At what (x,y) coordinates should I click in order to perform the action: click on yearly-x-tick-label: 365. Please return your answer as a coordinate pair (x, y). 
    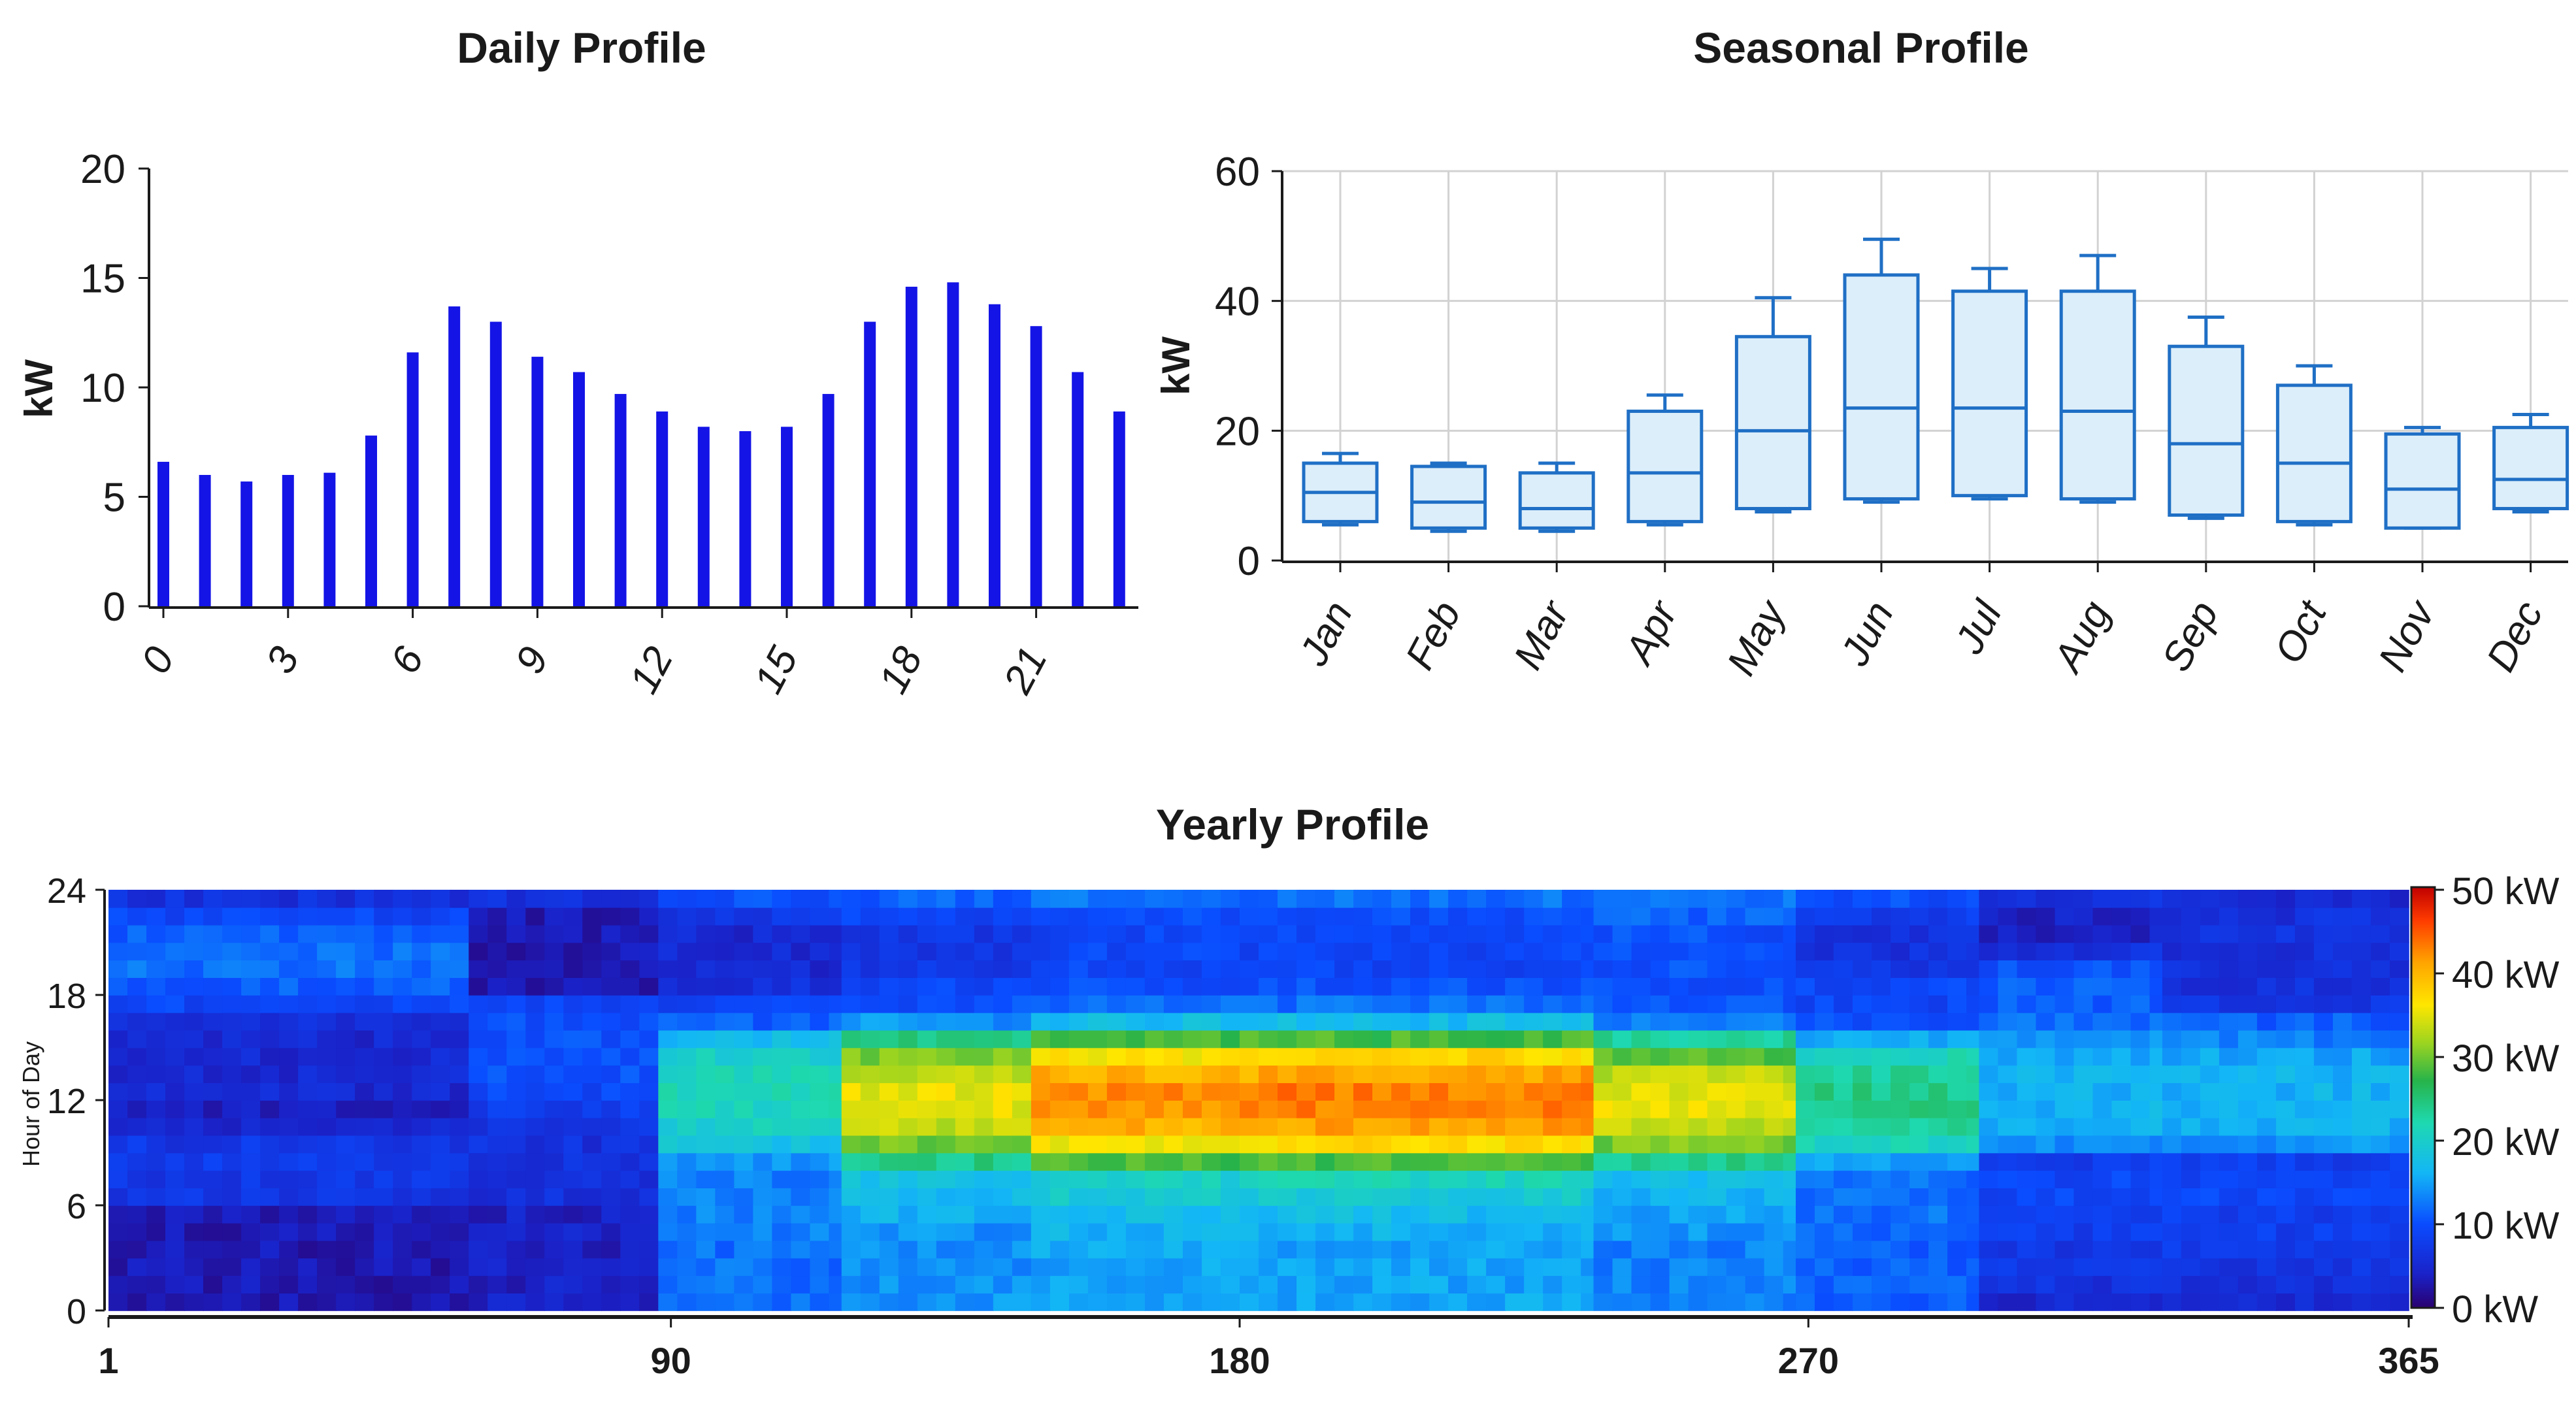
    Looking at the image, I should click on (2408, 1360).